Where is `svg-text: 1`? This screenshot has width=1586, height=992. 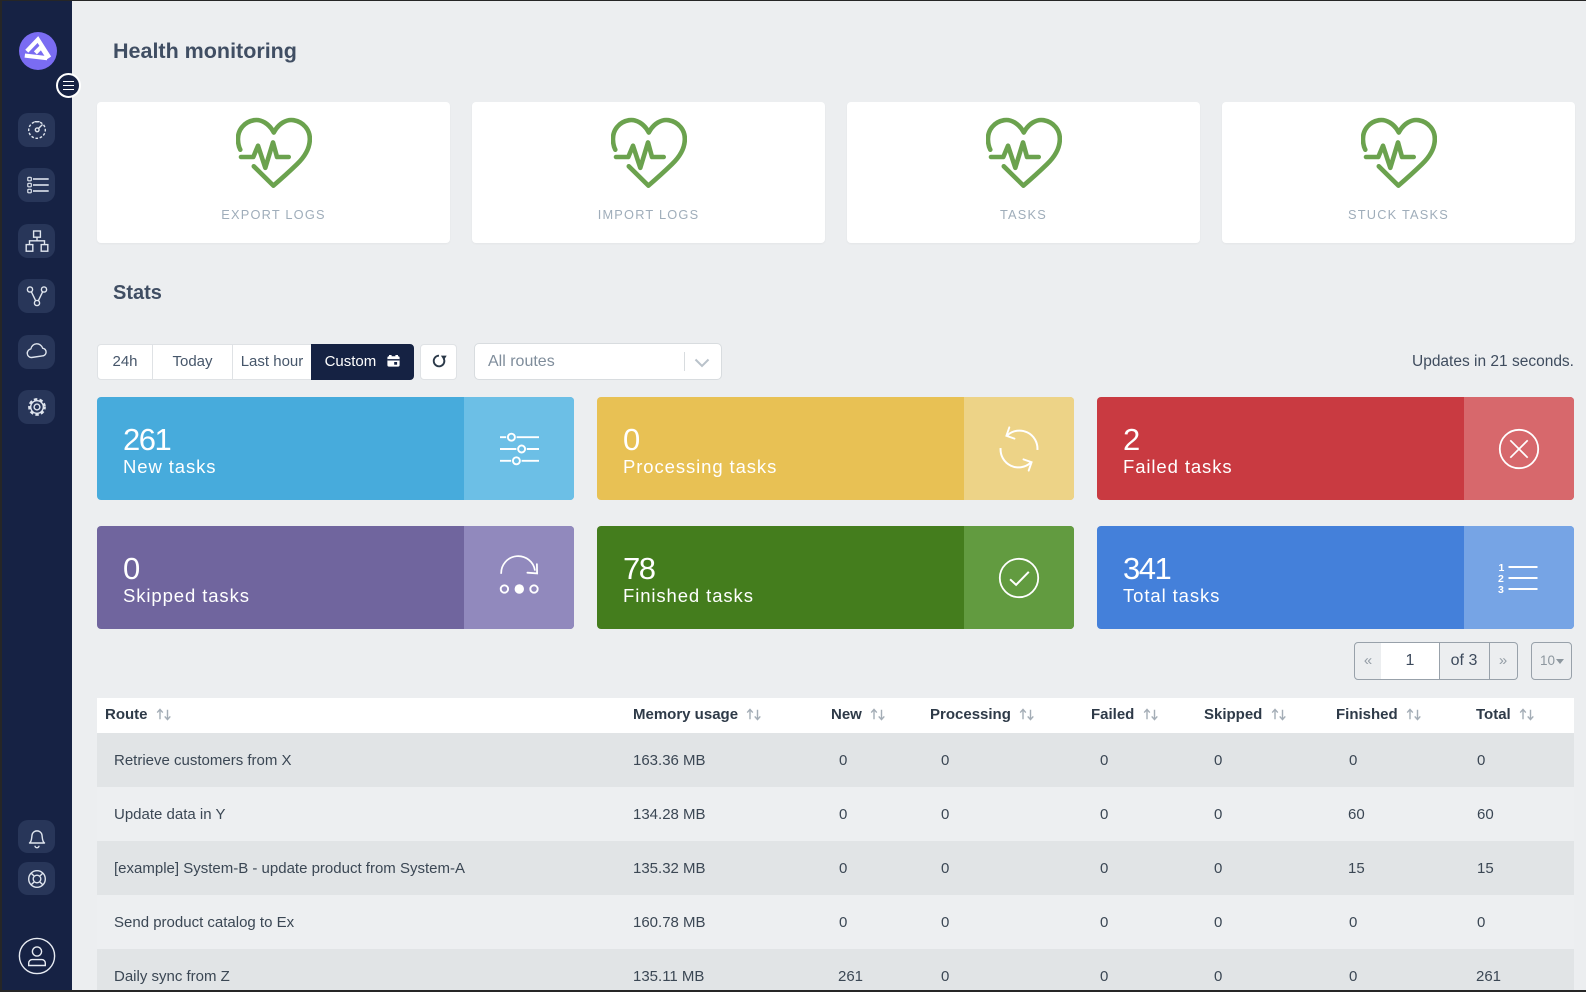
svg-text: 1 is located at coordinates (1502, 567).